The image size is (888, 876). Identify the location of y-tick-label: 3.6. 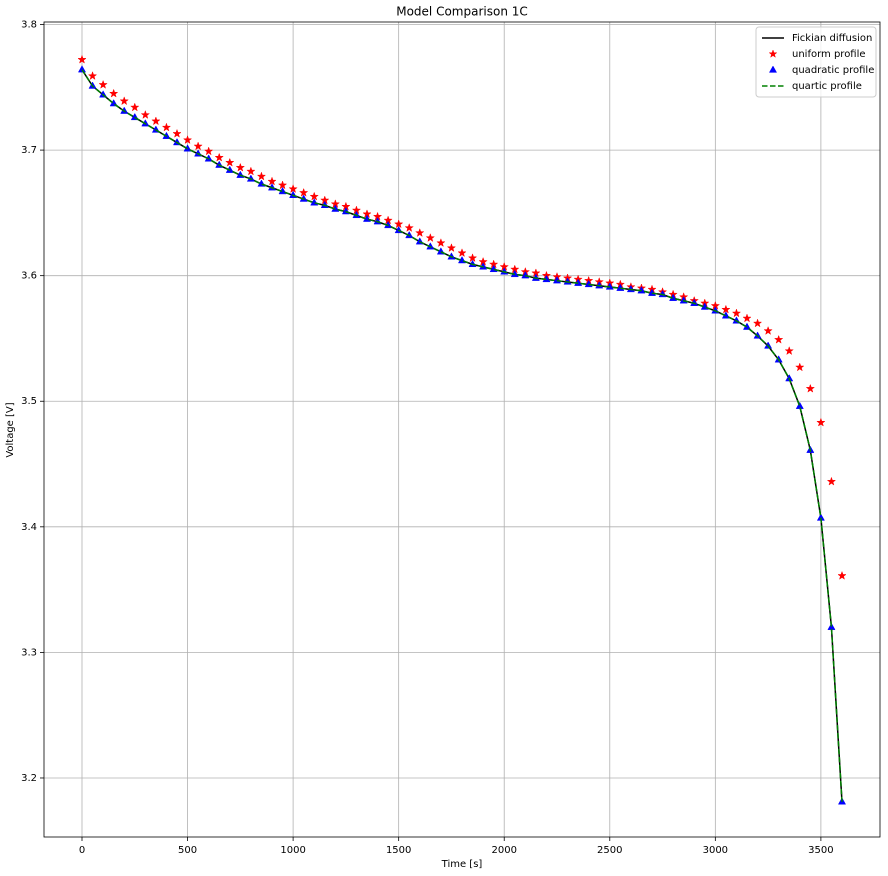
(29, 276).